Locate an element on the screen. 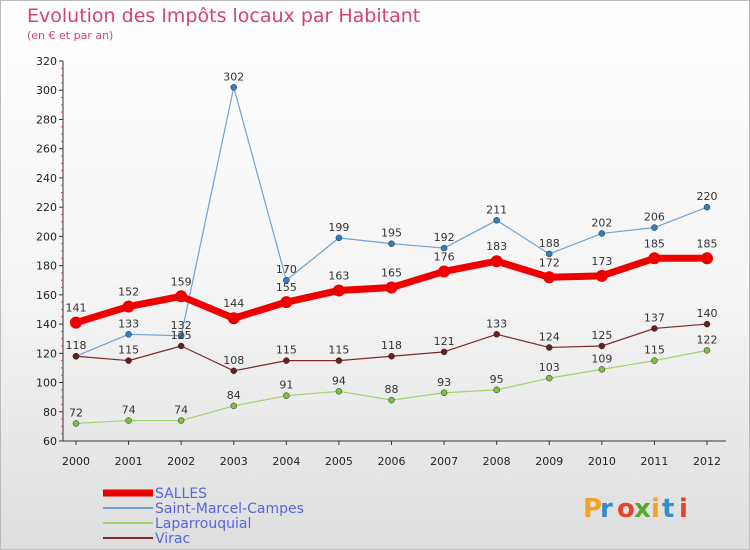 The height and width of the screenshot is (550, 750). data-label: 141 is located at coordinates (76, 308).